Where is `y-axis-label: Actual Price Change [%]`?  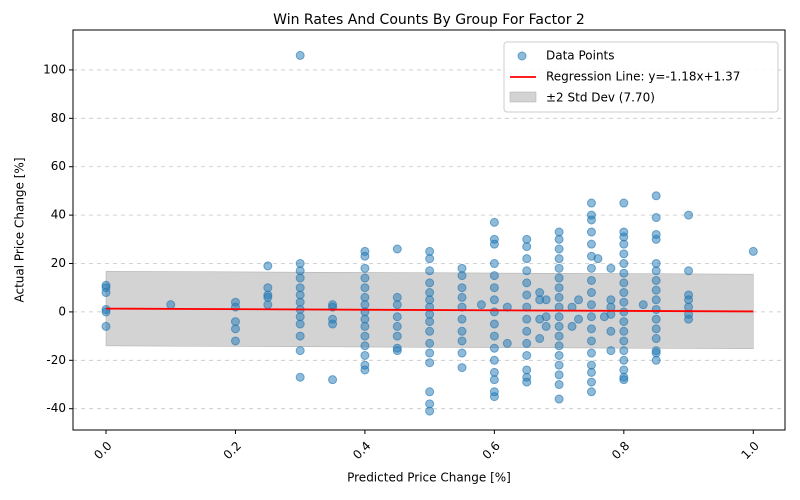 y-axis-label: Actual Price Change [%] is located at coordinates (20, 229).